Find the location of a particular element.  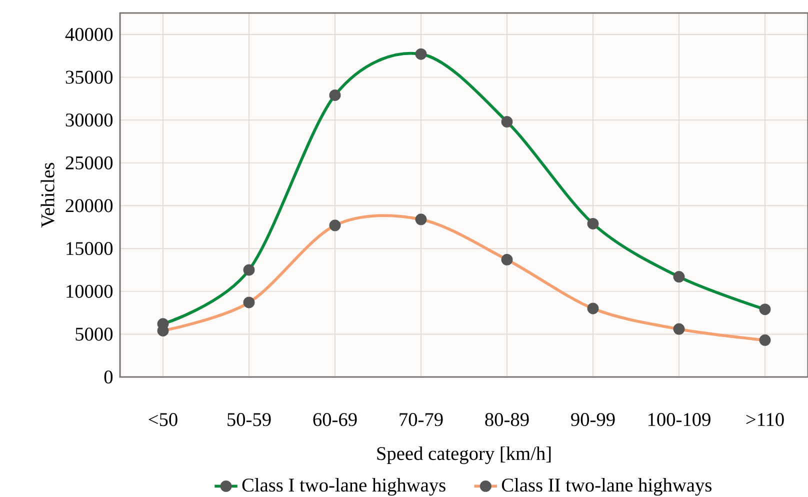

y-tick-label: 5000 is located at coordinates (94, 334).